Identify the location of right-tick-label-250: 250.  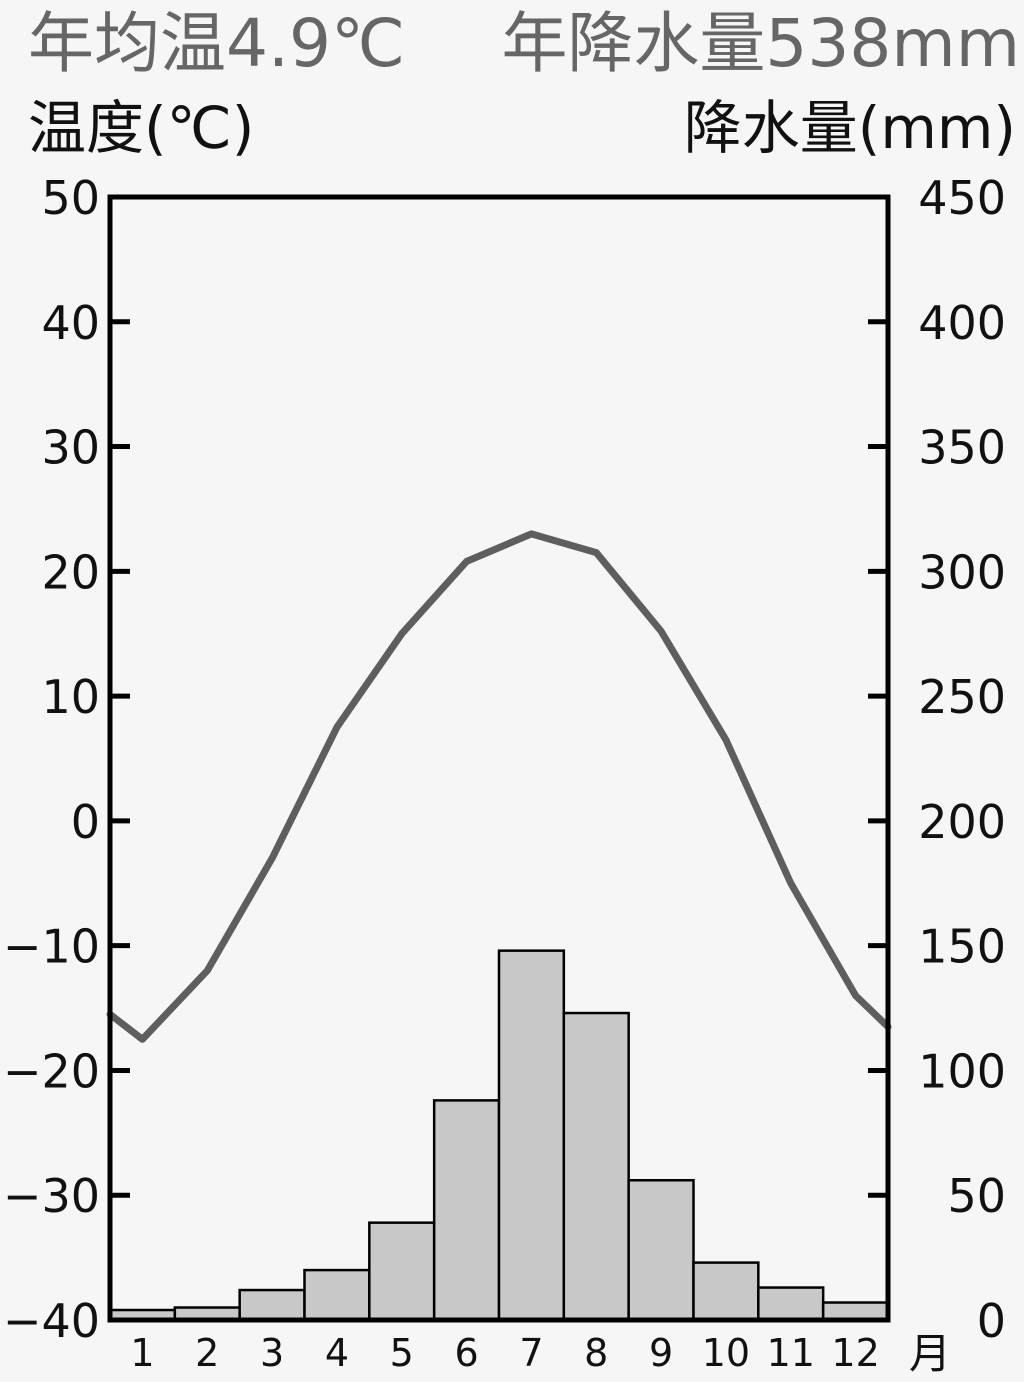
(962, 697).